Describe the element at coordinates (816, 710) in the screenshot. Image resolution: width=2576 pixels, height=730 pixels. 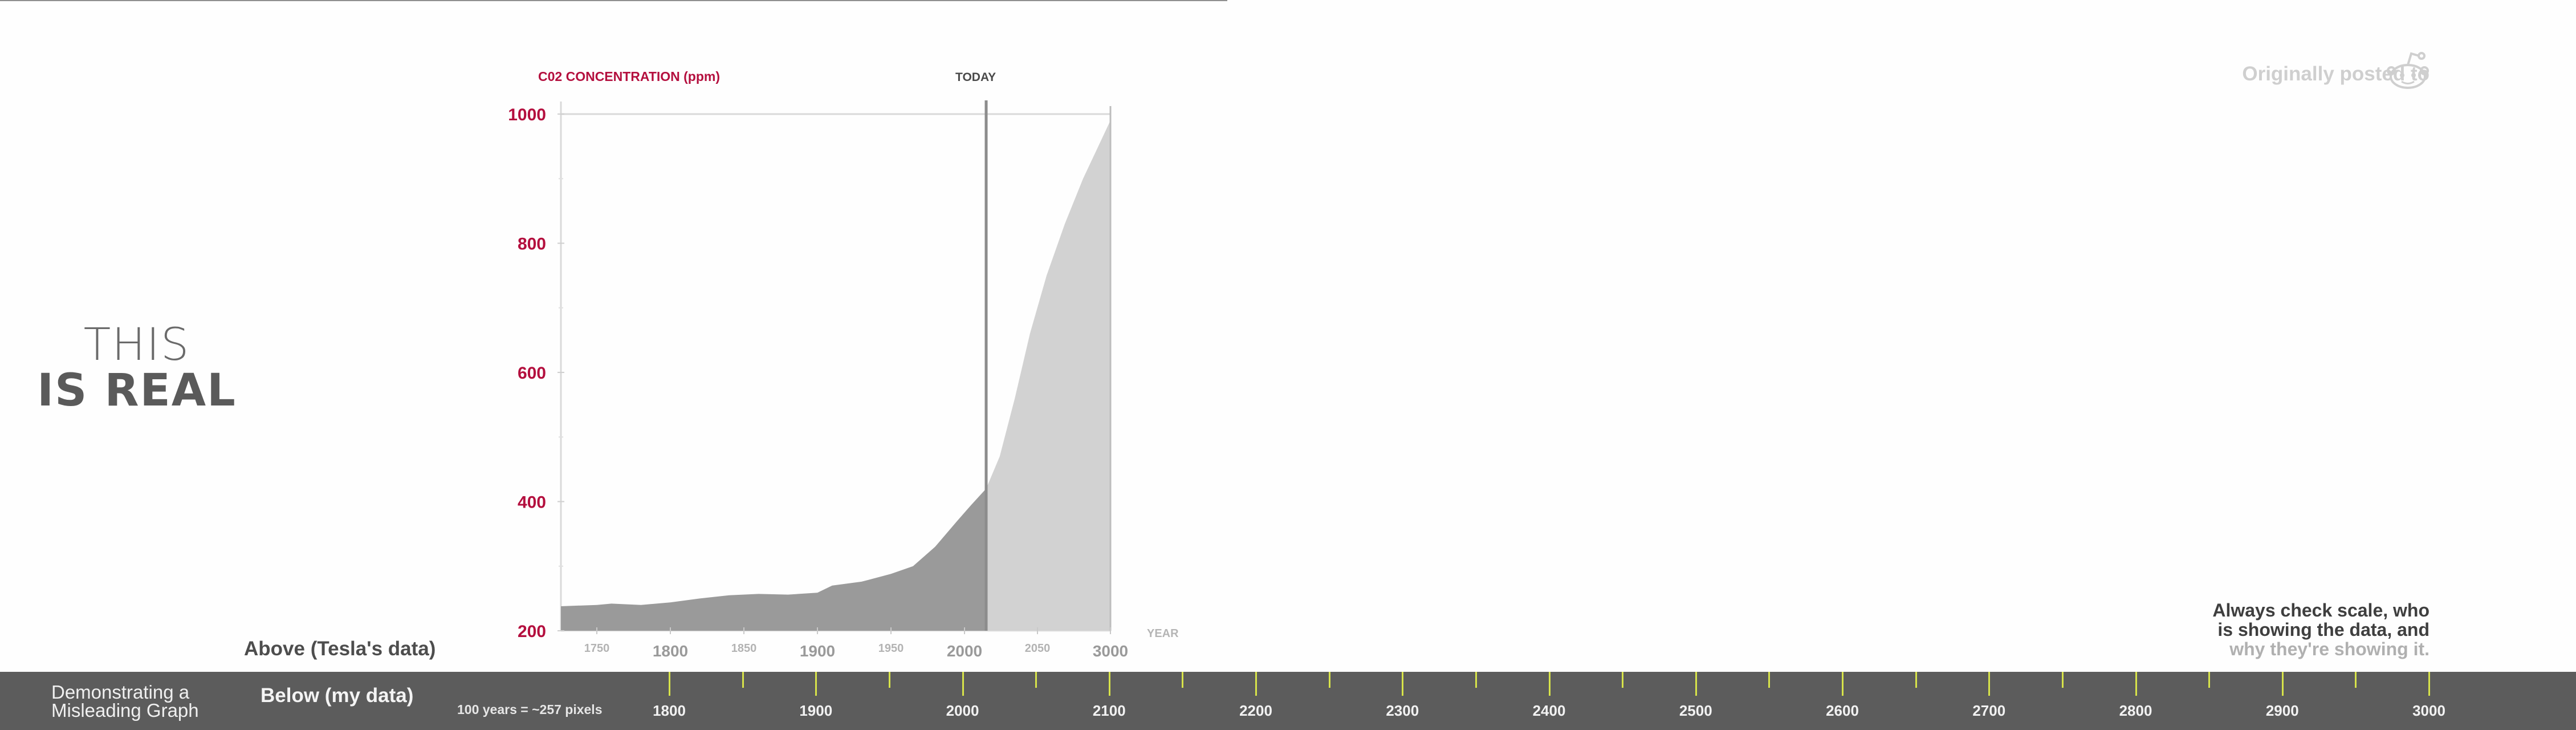
I see `timeline-label: 1900` at that location.